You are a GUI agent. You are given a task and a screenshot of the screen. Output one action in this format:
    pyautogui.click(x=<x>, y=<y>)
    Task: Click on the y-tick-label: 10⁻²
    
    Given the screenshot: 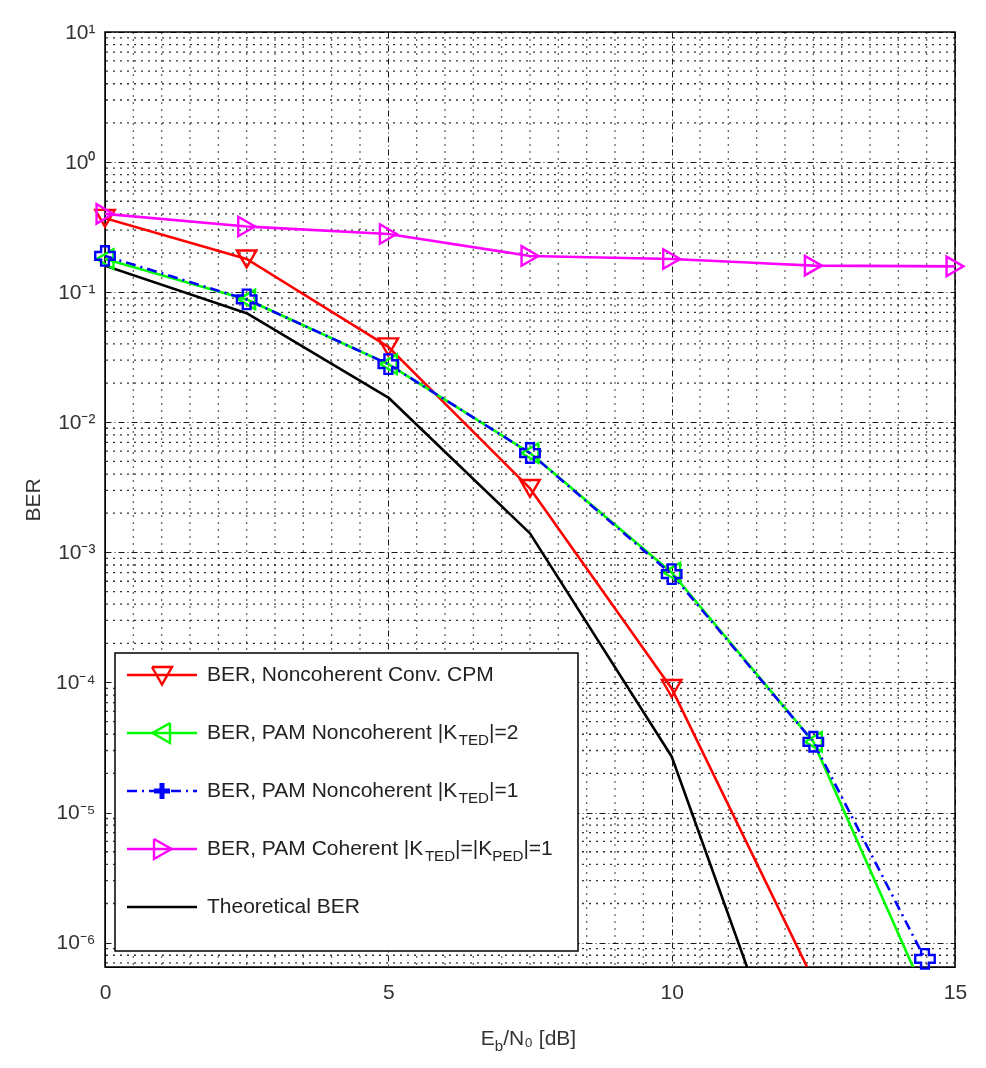 What is the action you would take?
    pyautogui.click(x=77, y=421)
    